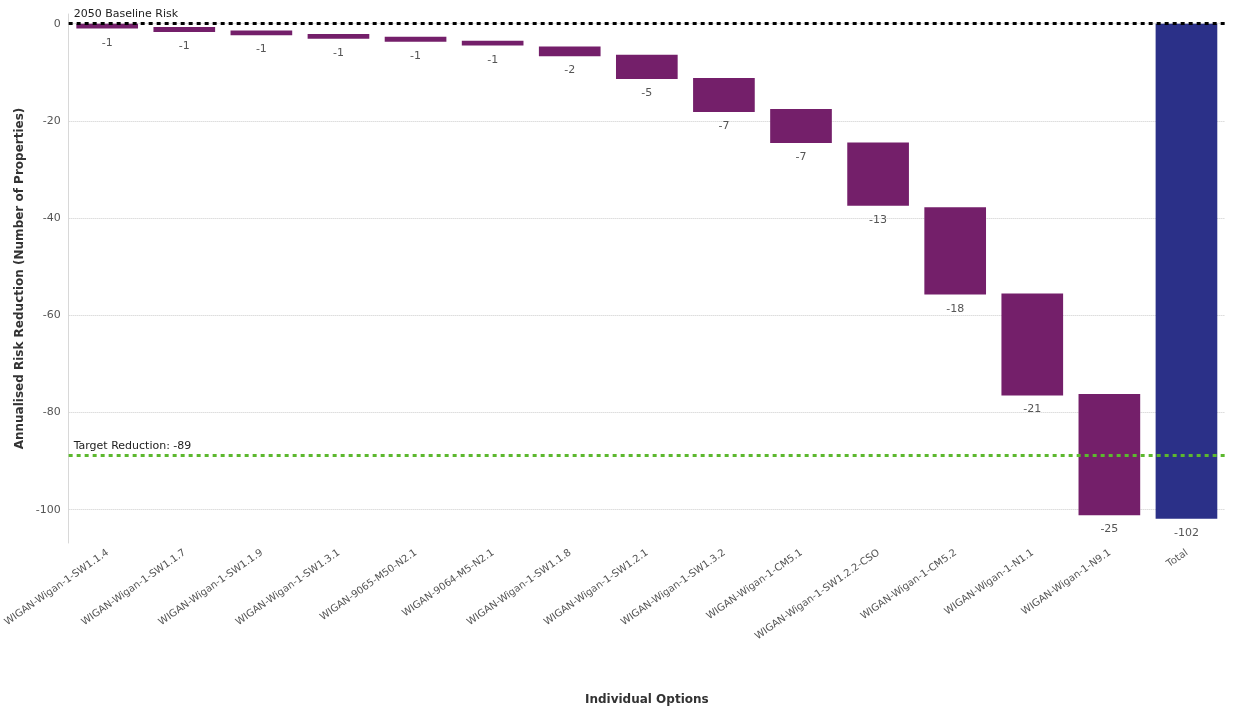  Describe the element at coordinates (132, 445) in the screenshot. I see `ref-line-label: Target Reduction: -89` at that location.